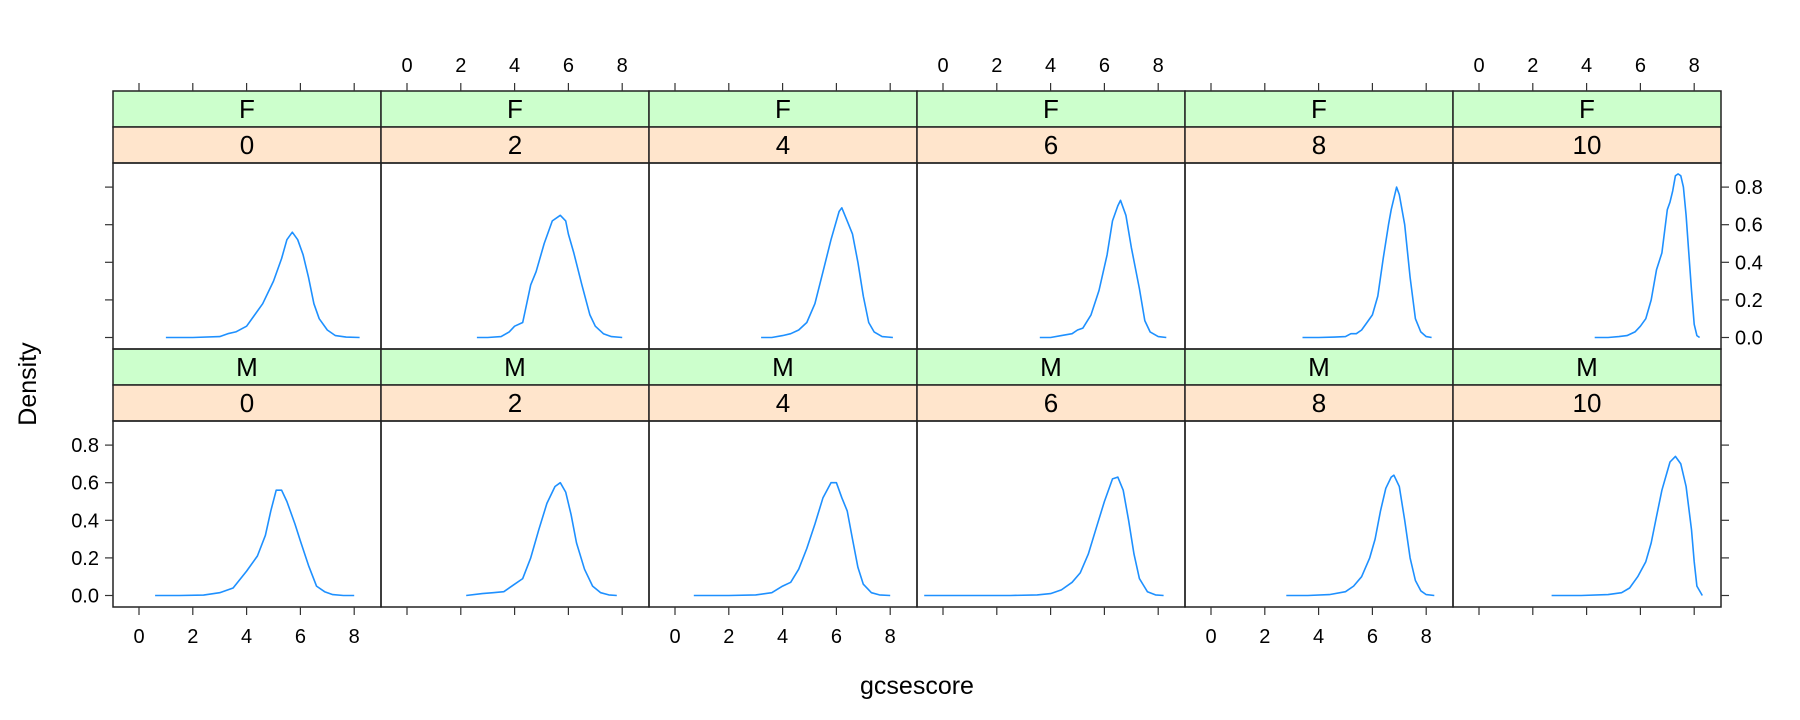 The image size is (1800, 720). What do you see at coordinates (917, 686) in the screenshot?
I see `x-axis-title: gcsescore` at bounding box center [917, 686].